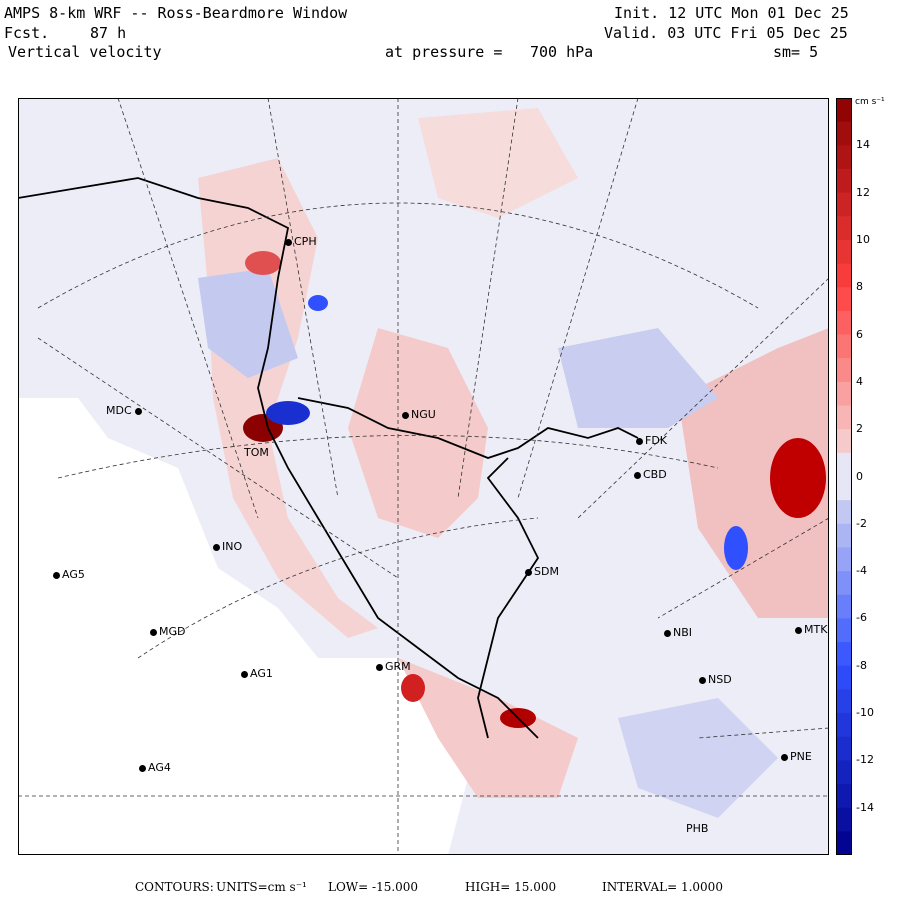 The image size is (900, 900). I want to click on colorbar-tick-label: -10, so click(865, 713).